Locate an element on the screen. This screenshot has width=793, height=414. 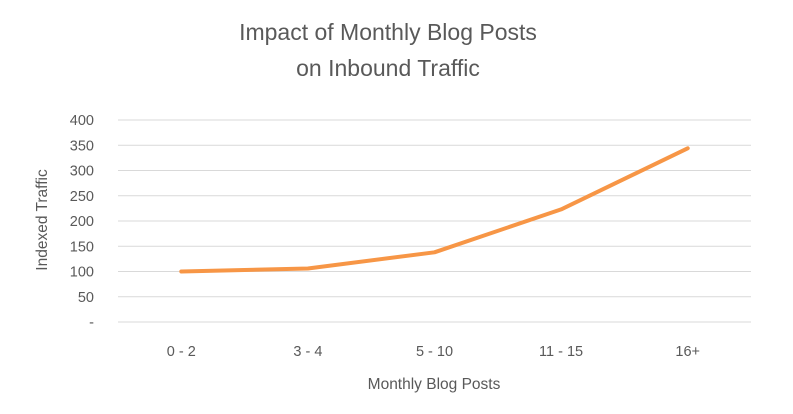
y-tick-label: - is located at coordinates (91, 323).